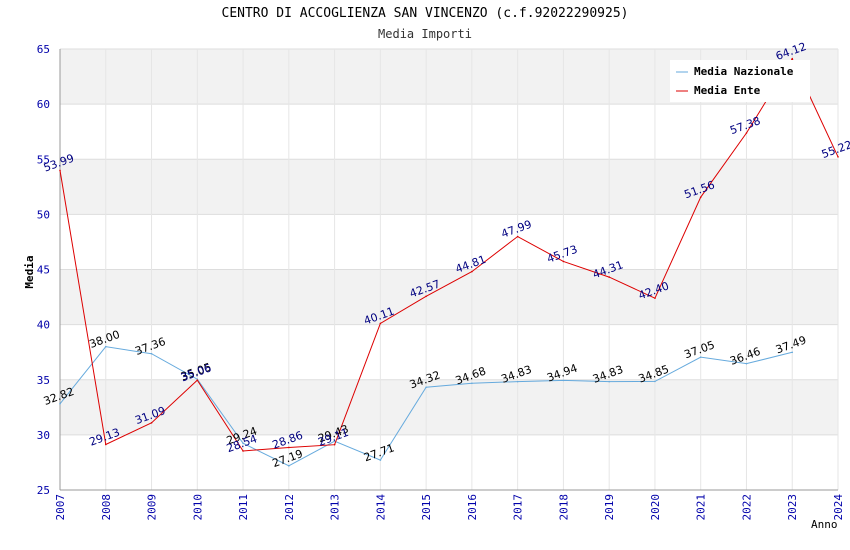 The image size is (850, 550). I want to click on y-tick-label: 65, so click(43, 49).